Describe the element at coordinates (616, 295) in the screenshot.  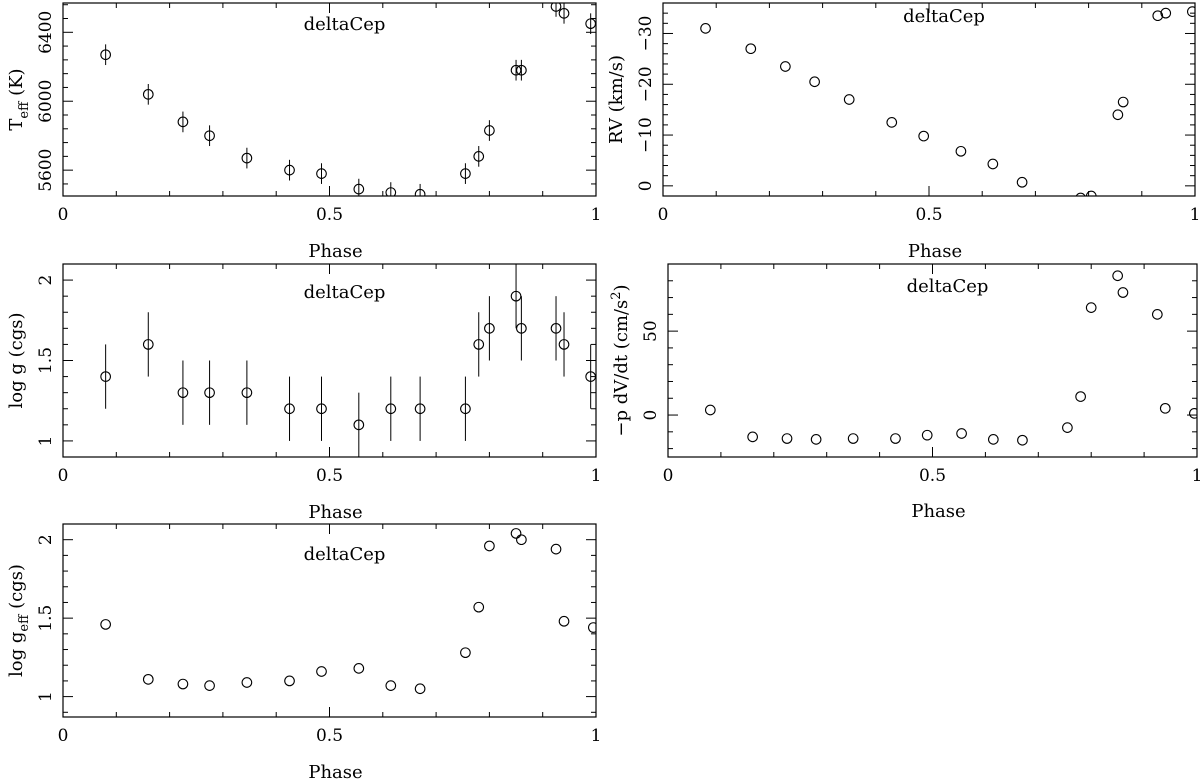
I see `y-axis-label-superscript: 2` at that location.